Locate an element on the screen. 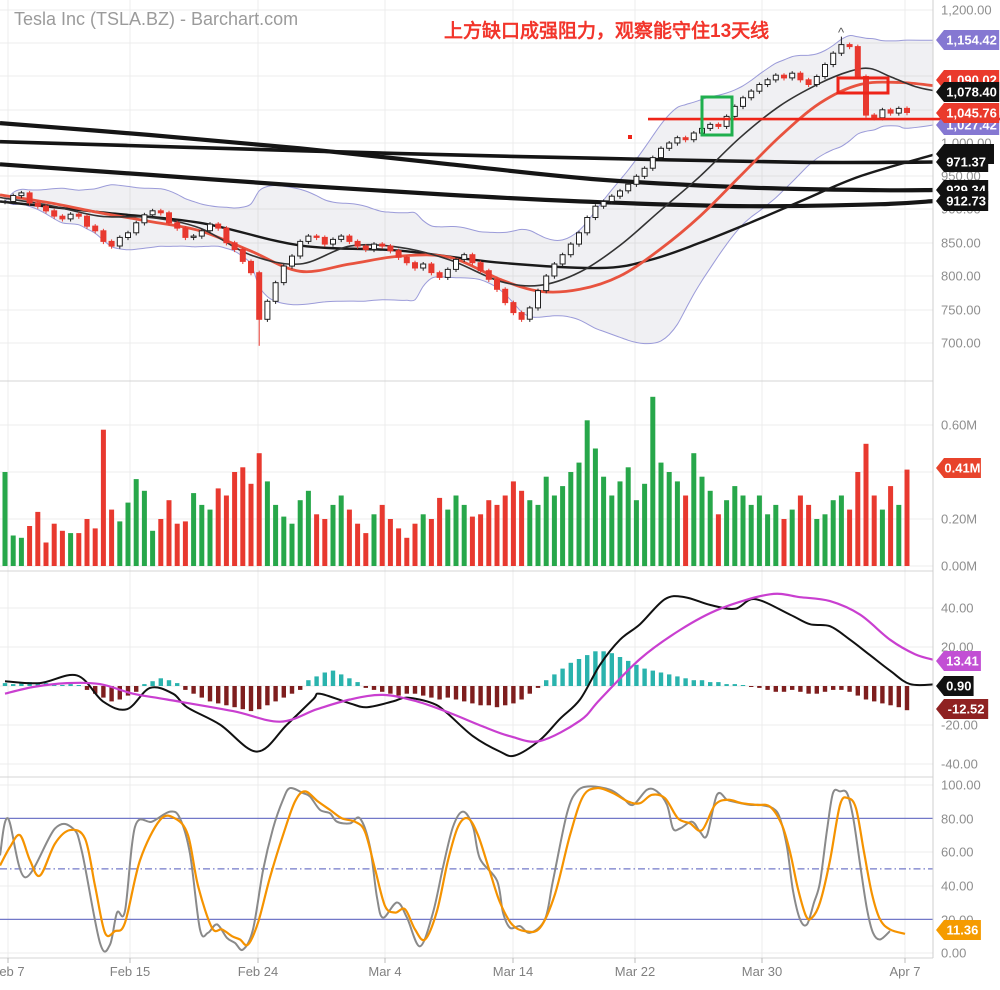 This screenshot has height=990, width=1000. svg-text: 1,078.40 is located at coordinates (971, 92).